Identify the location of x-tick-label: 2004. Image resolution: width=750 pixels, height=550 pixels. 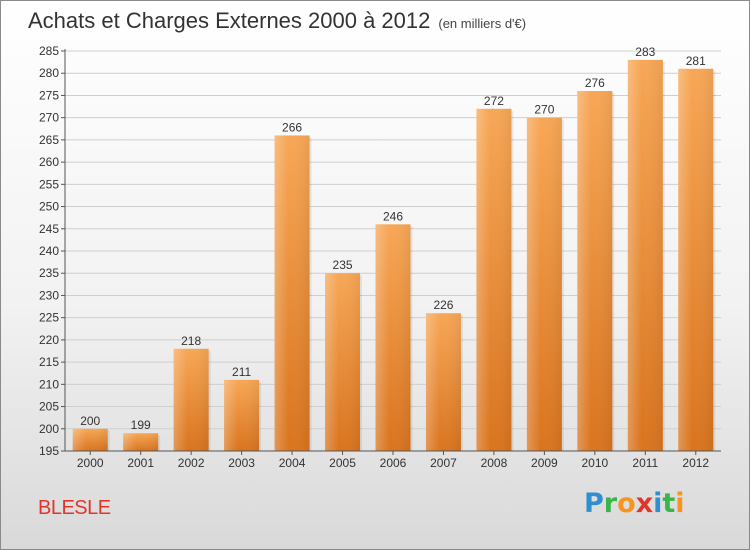
(292, 463).